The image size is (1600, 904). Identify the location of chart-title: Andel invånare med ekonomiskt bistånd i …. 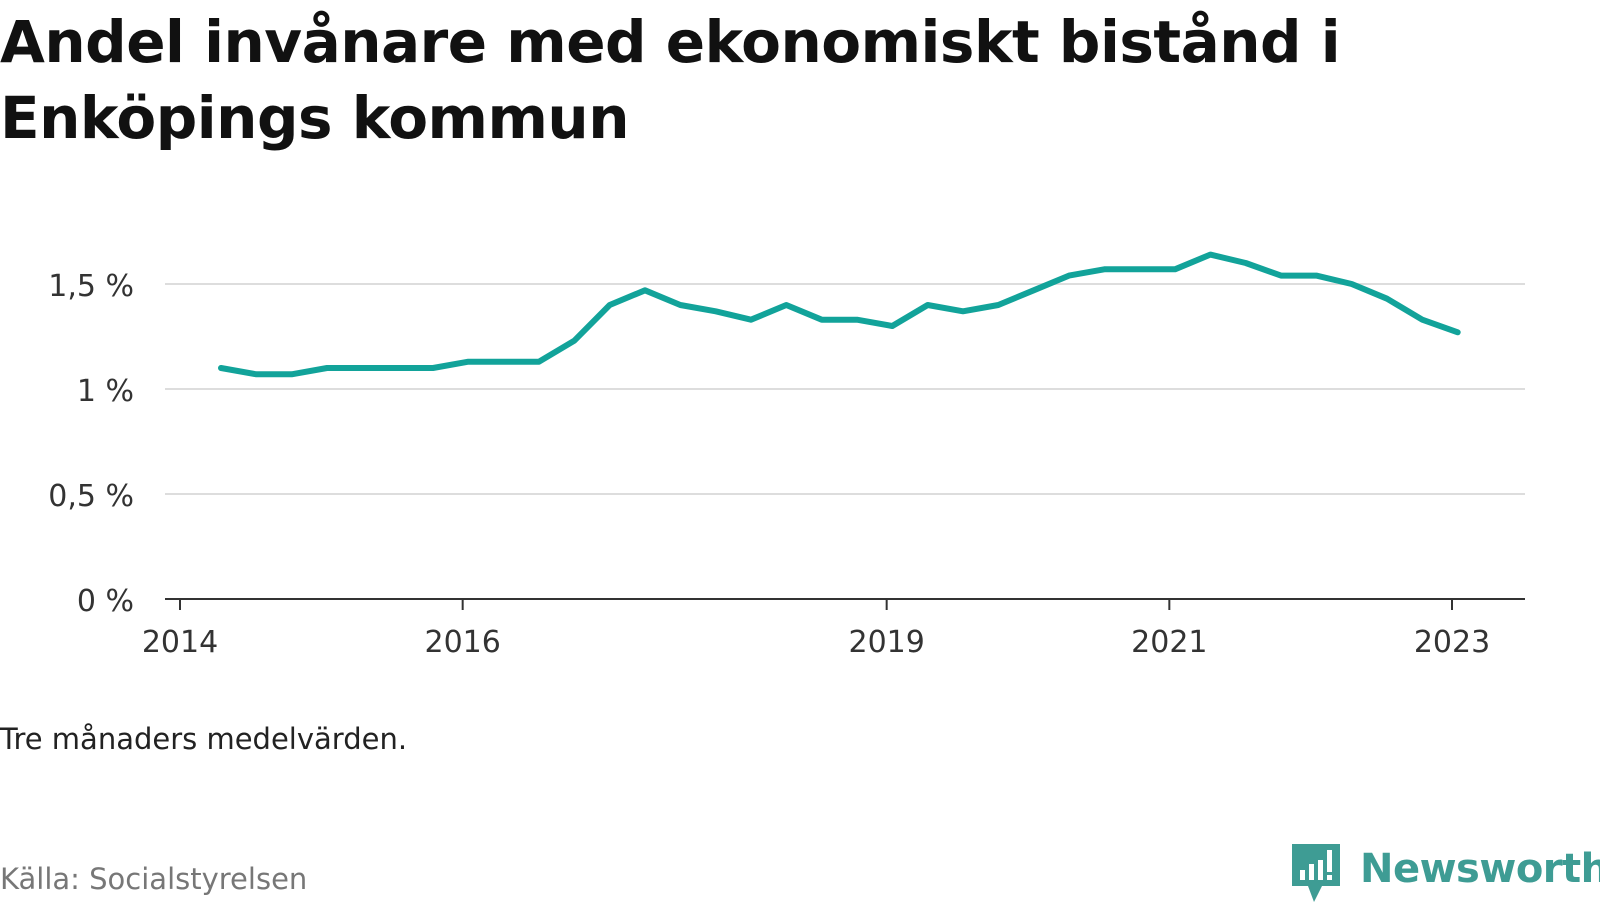
(670, 80).